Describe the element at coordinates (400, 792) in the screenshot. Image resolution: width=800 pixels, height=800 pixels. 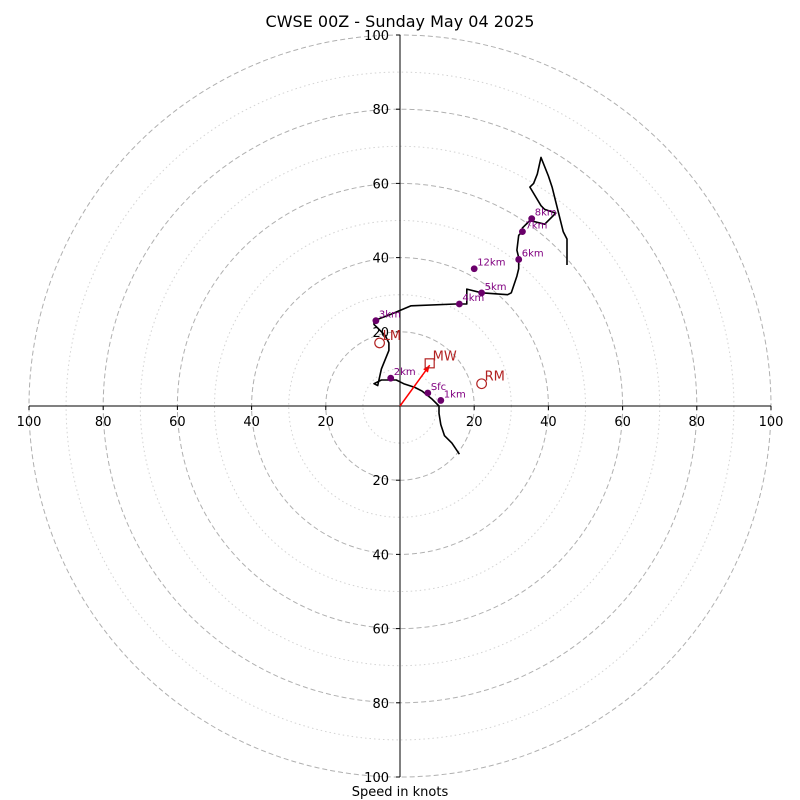
I see `x-axis-label: Speed in knots` at that location.